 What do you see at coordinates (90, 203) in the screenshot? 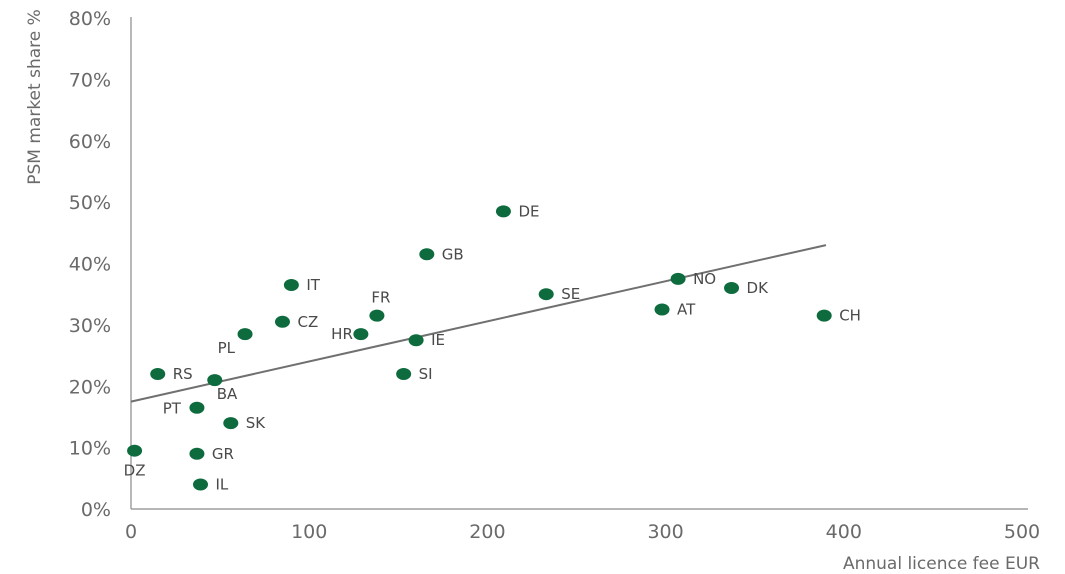
I see `y-tick-label: 50%` at bounding box center [90, 203].